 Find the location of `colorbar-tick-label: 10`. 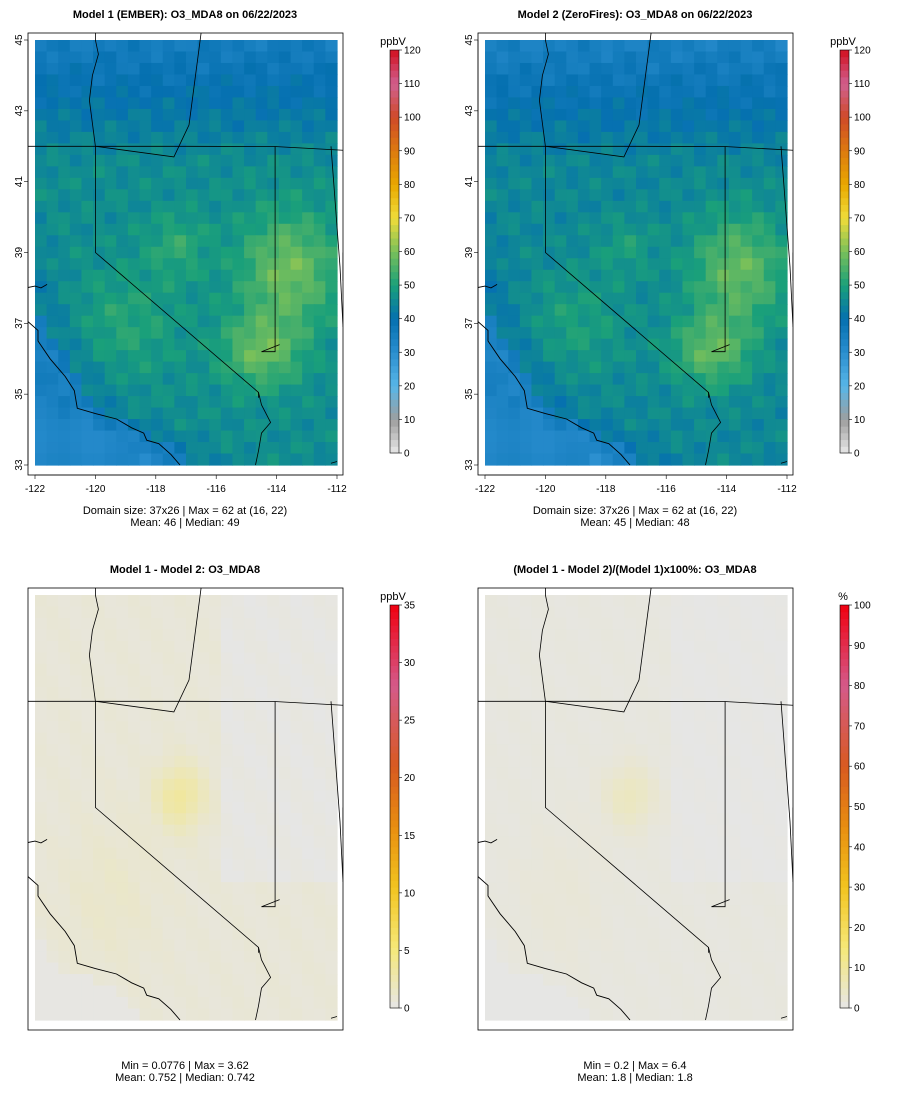

colorbar-tick-label: 10 is located at coordinates (860, 420).